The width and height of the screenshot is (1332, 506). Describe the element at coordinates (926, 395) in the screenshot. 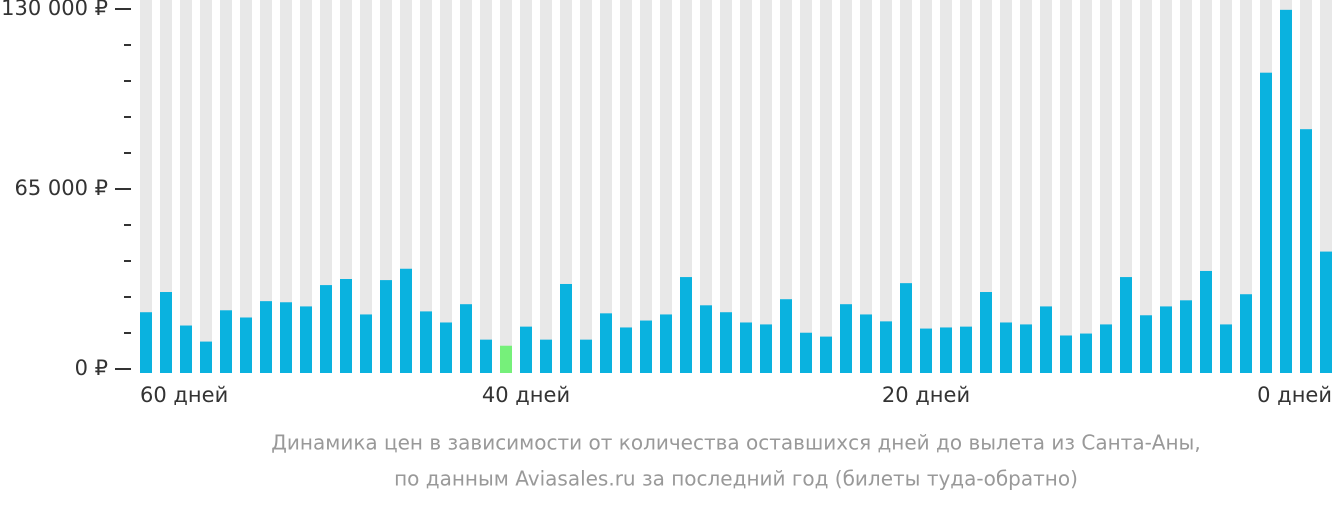

I see `x-tick-label: 20 дней` at that location.